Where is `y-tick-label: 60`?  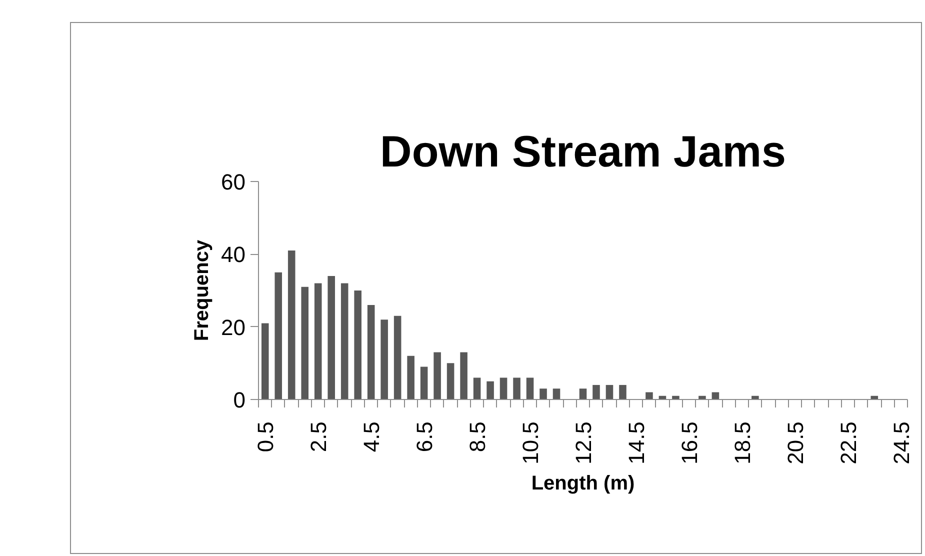 y-tick-label: 60 is located at coordinates (233, 182).